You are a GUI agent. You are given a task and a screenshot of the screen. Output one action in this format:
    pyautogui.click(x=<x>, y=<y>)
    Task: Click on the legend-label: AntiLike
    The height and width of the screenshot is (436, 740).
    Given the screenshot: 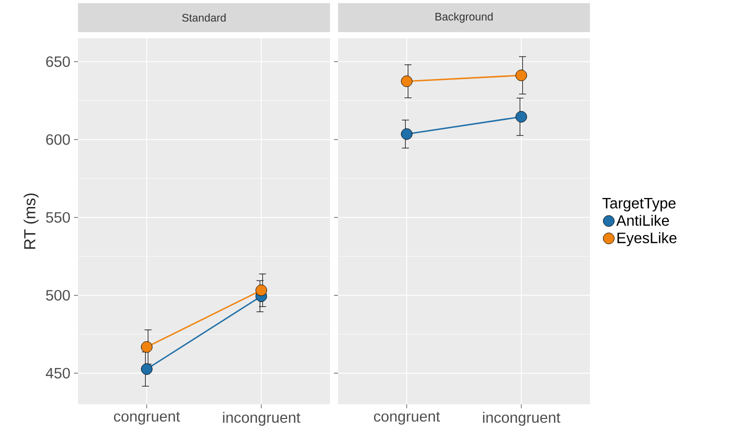 What is the action you would take?
    pyautogui.click(x=642, y=220)
    